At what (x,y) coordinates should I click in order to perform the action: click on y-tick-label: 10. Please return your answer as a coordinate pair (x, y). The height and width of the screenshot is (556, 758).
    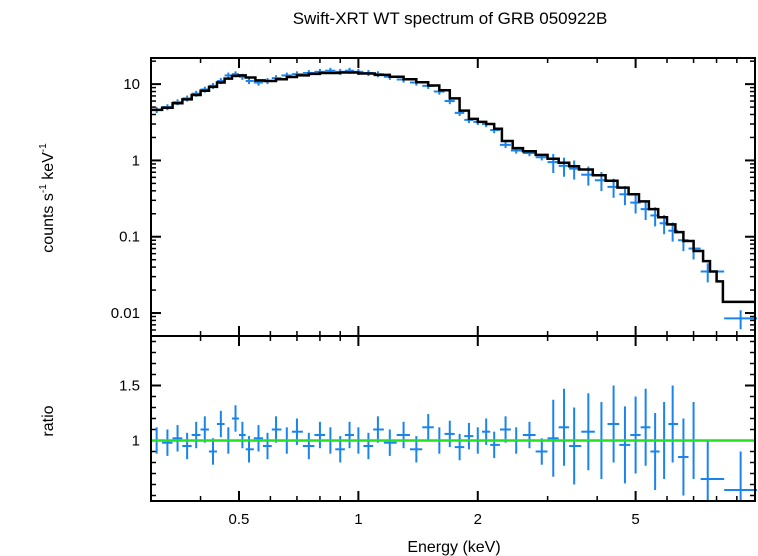
    Looking at the image, I should click on (131, 84).